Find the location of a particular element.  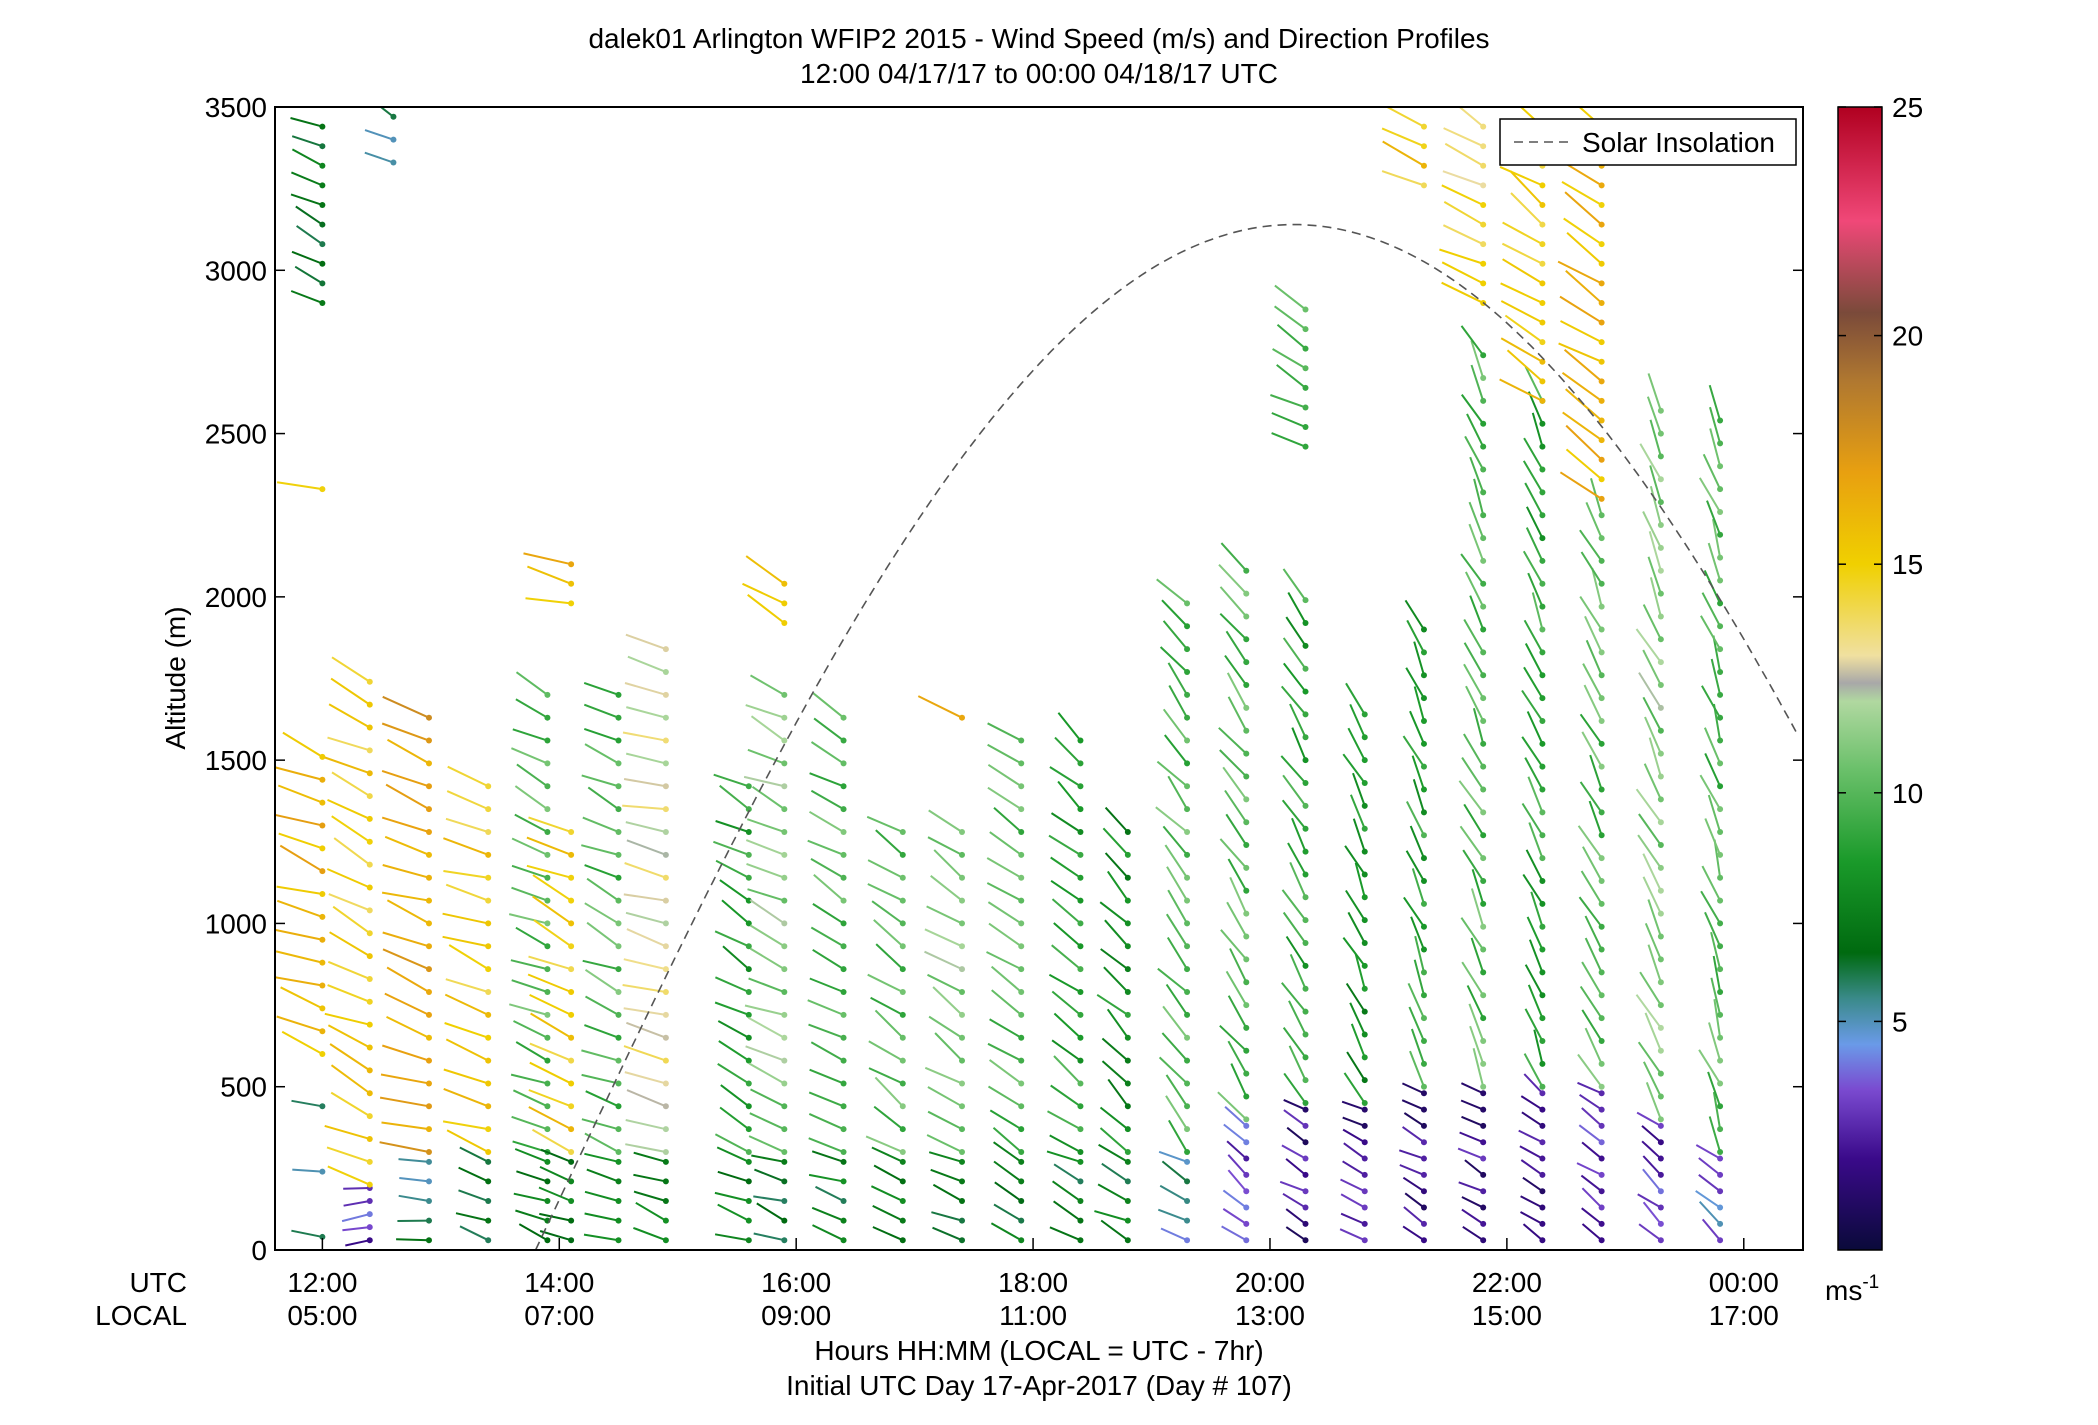

y-tick-label: 2500 is located at coordinates (236, 434).